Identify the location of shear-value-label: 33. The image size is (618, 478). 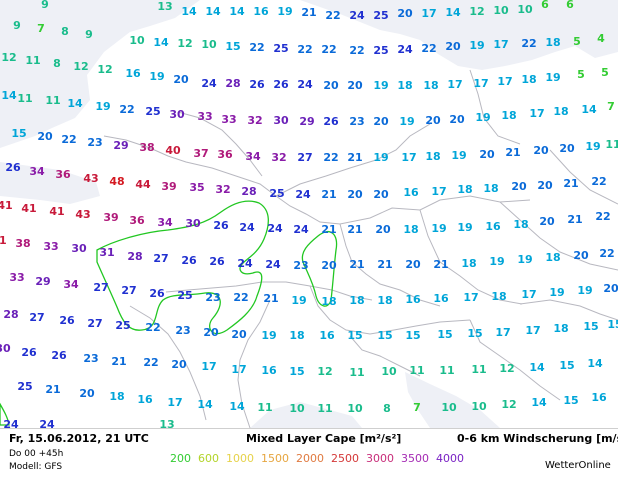
(229, 119).